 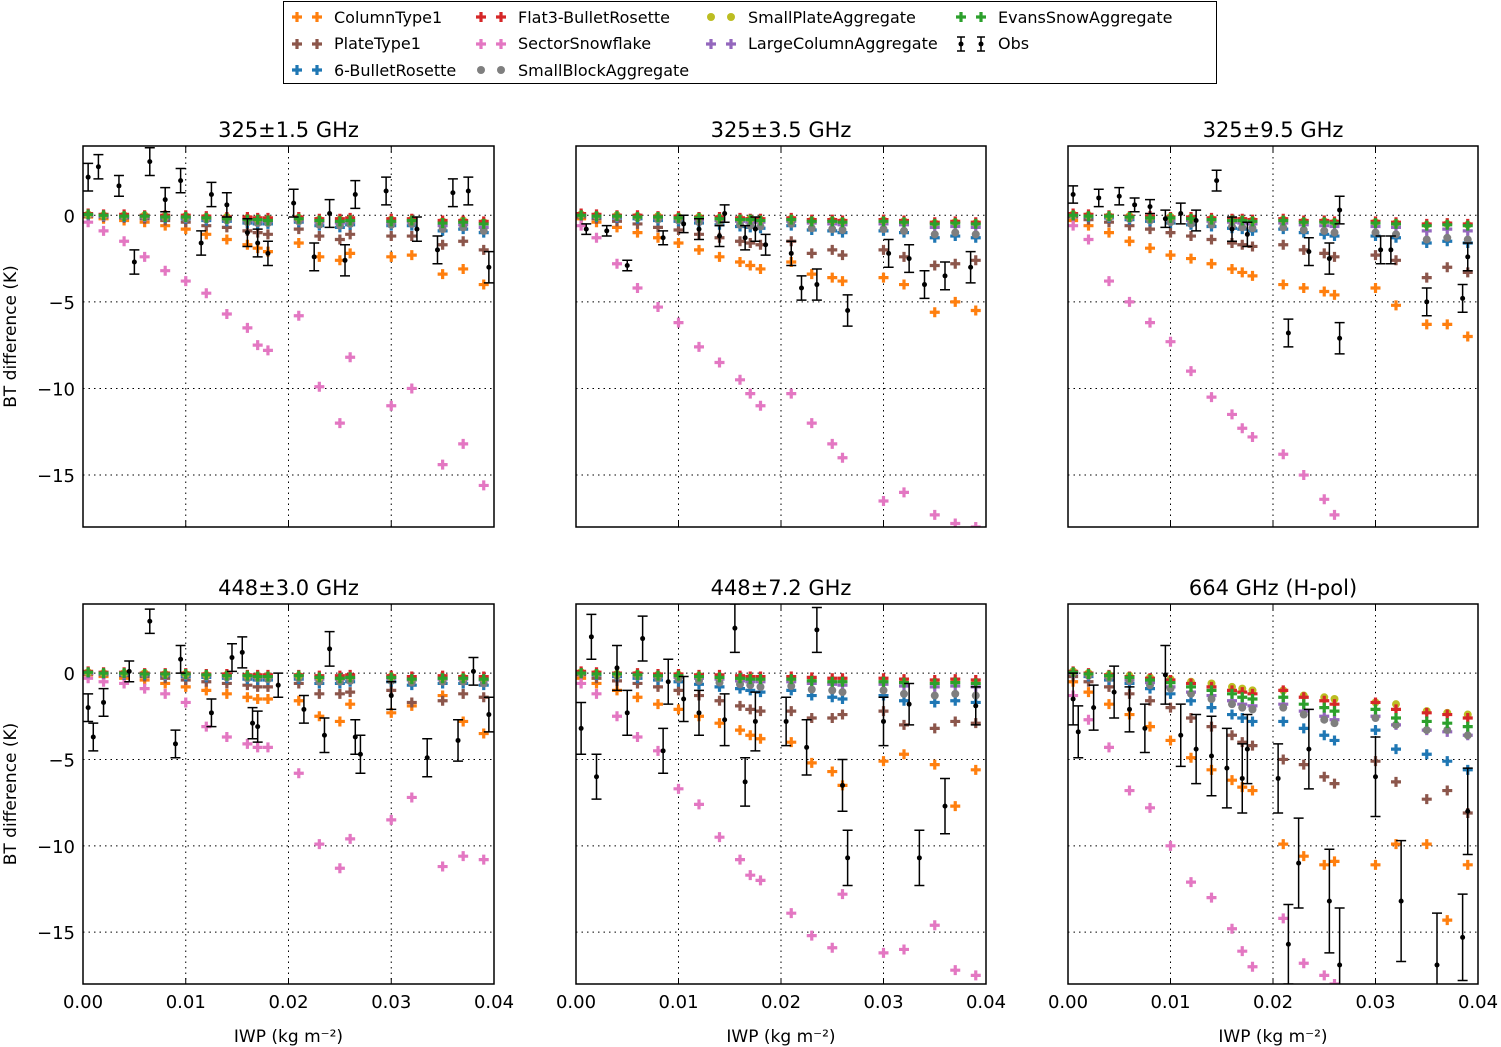 I want to click on panel-1: 325±1.5 GHz 0 −5 −10 −15 BT difference (K), so click(x=248, y=323).